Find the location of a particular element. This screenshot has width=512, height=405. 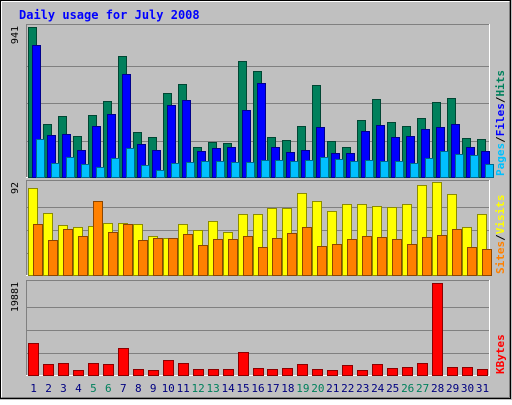

legend-item-kbytes: KBytes is located at coordinates (500, 354).